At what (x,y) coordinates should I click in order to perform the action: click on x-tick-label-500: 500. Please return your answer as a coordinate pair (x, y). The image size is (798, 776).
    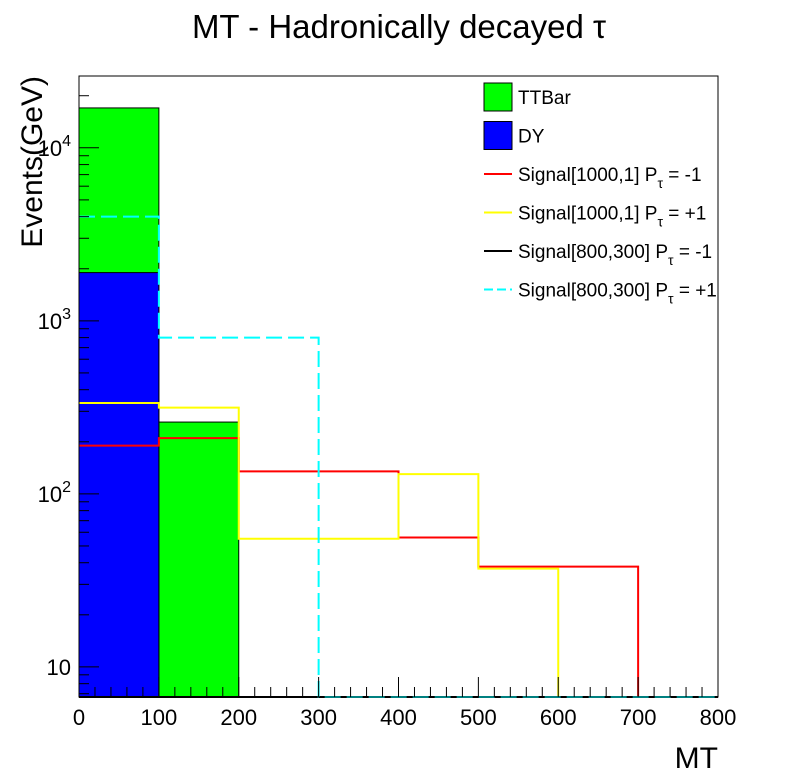
    Looking at the image, I should click on (478, 717).